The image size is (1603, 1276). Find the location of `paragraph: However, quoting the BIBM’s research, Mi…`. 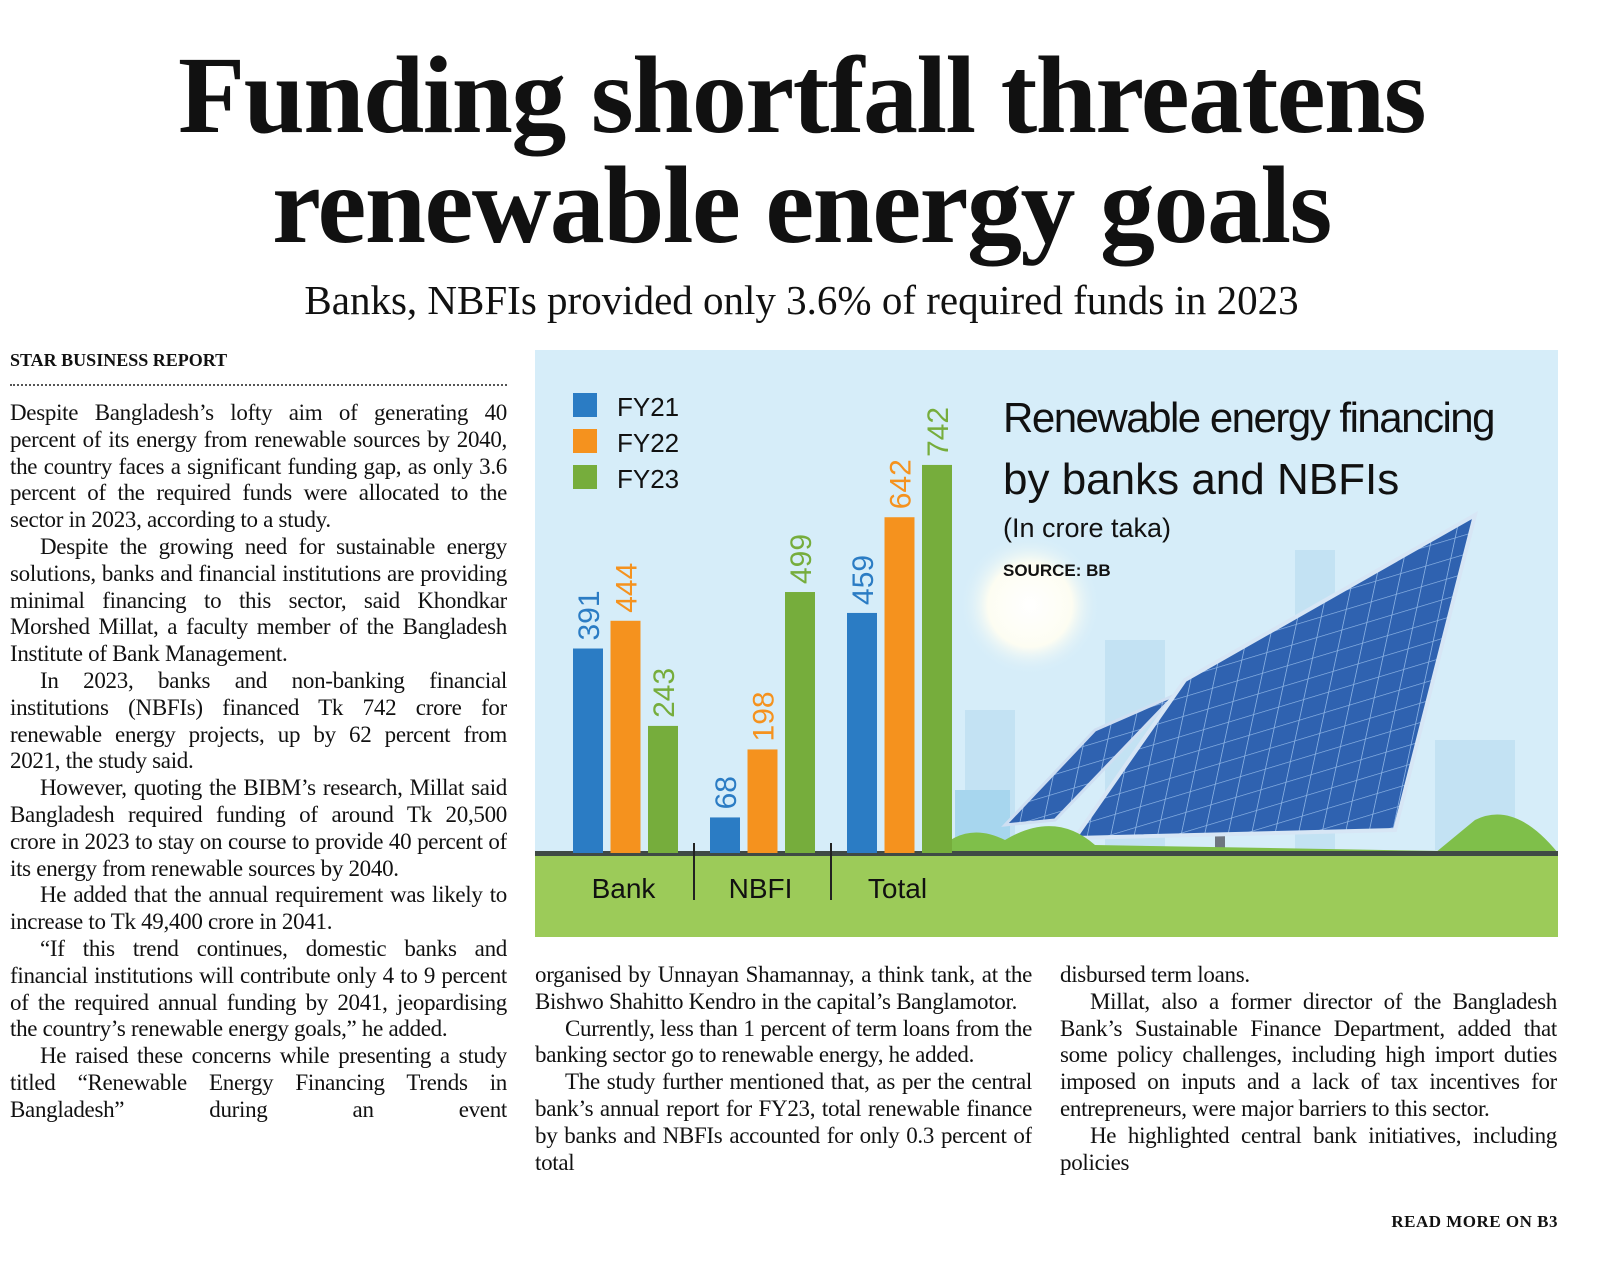

paragraph: However, quoting the BIBM’s research, Mi… is located at coordinates (258, 828).